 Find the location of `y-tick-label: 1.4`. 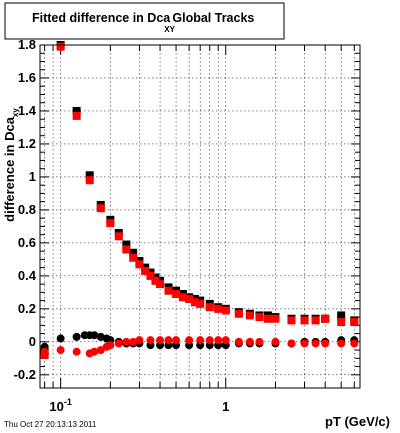

y-tick-label: 1.4 is located at coordinates (27, 110).